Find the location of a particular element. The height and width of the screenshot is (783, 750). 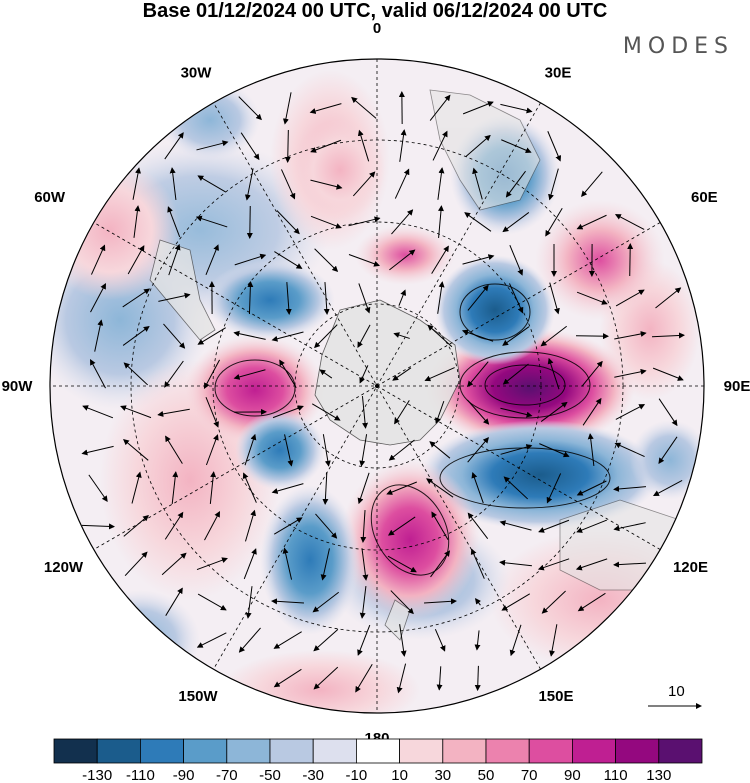

colorbar-tick-label: 130 is located at coordinates (658, 775).